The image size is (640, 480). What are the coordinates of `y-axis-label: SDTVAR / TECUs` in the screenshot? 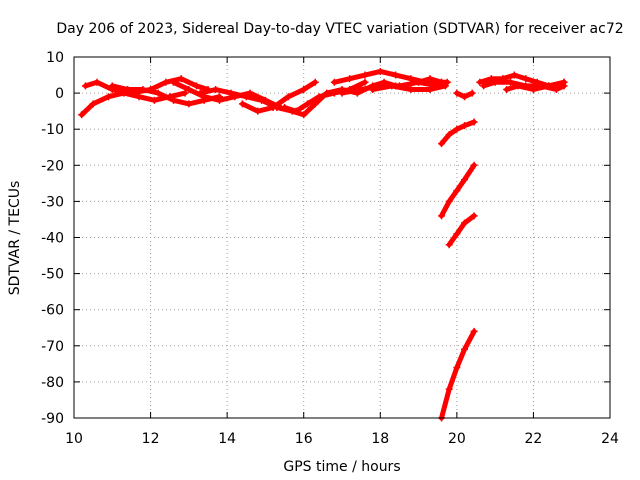 It's located at (15, 238).